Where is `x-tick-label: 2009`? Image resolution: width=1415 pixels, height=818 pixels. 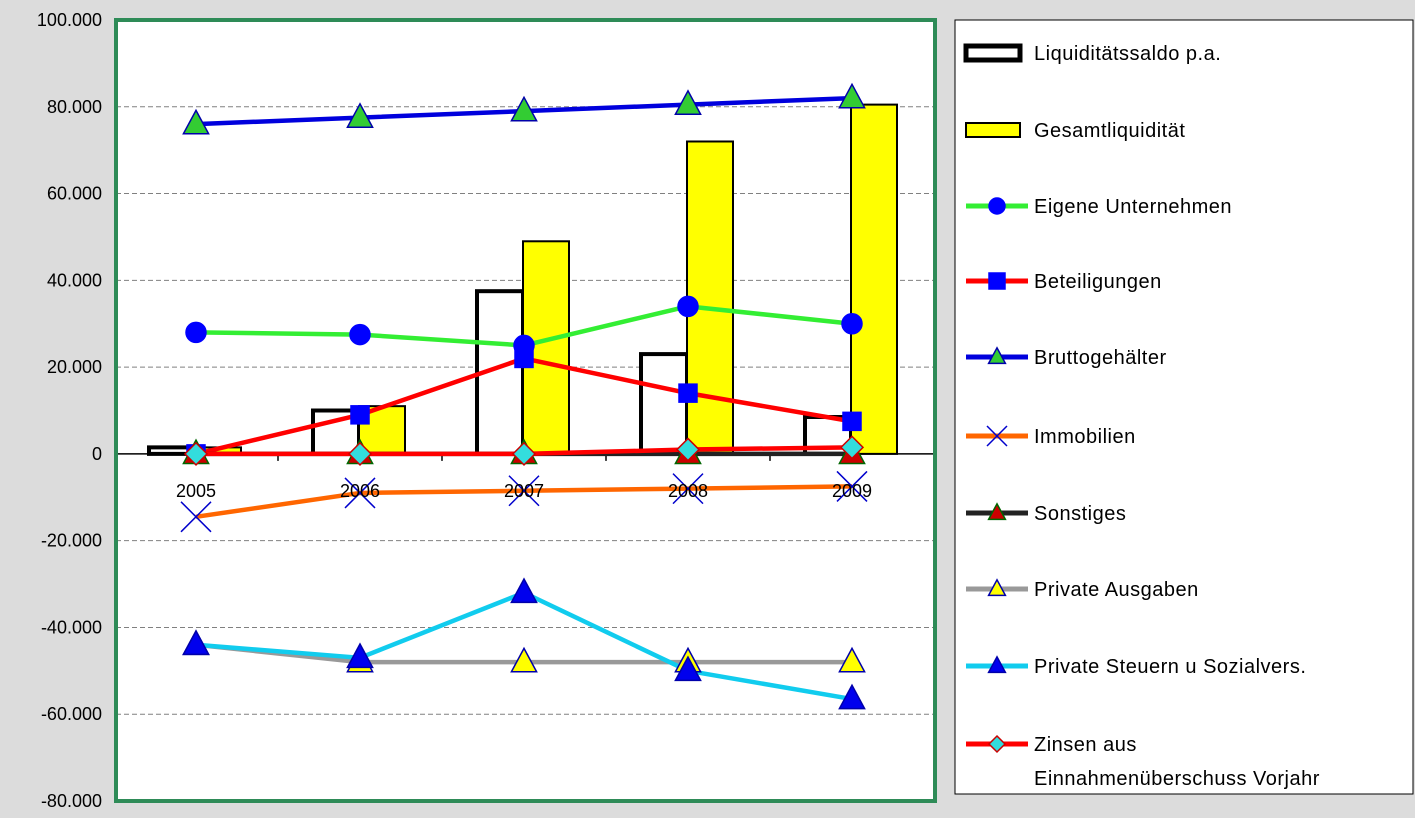 x-tick-label: 2009 is located at coordinates (852, 491).